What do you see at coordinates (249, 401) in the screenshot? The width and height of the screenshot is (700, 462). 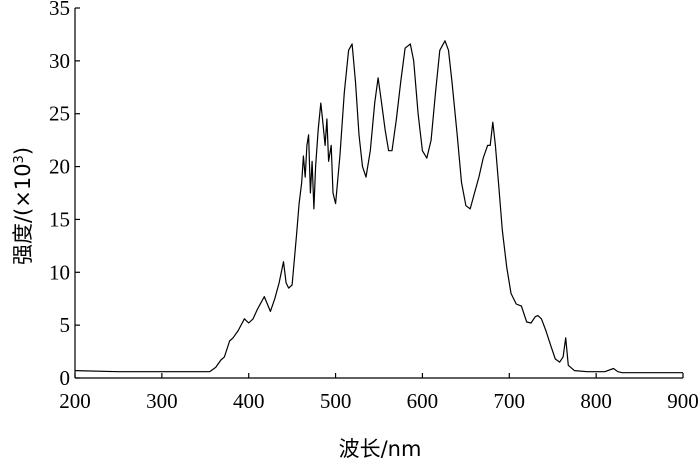 I see `x-tick-label: 400` at bounding box center [249, 401].